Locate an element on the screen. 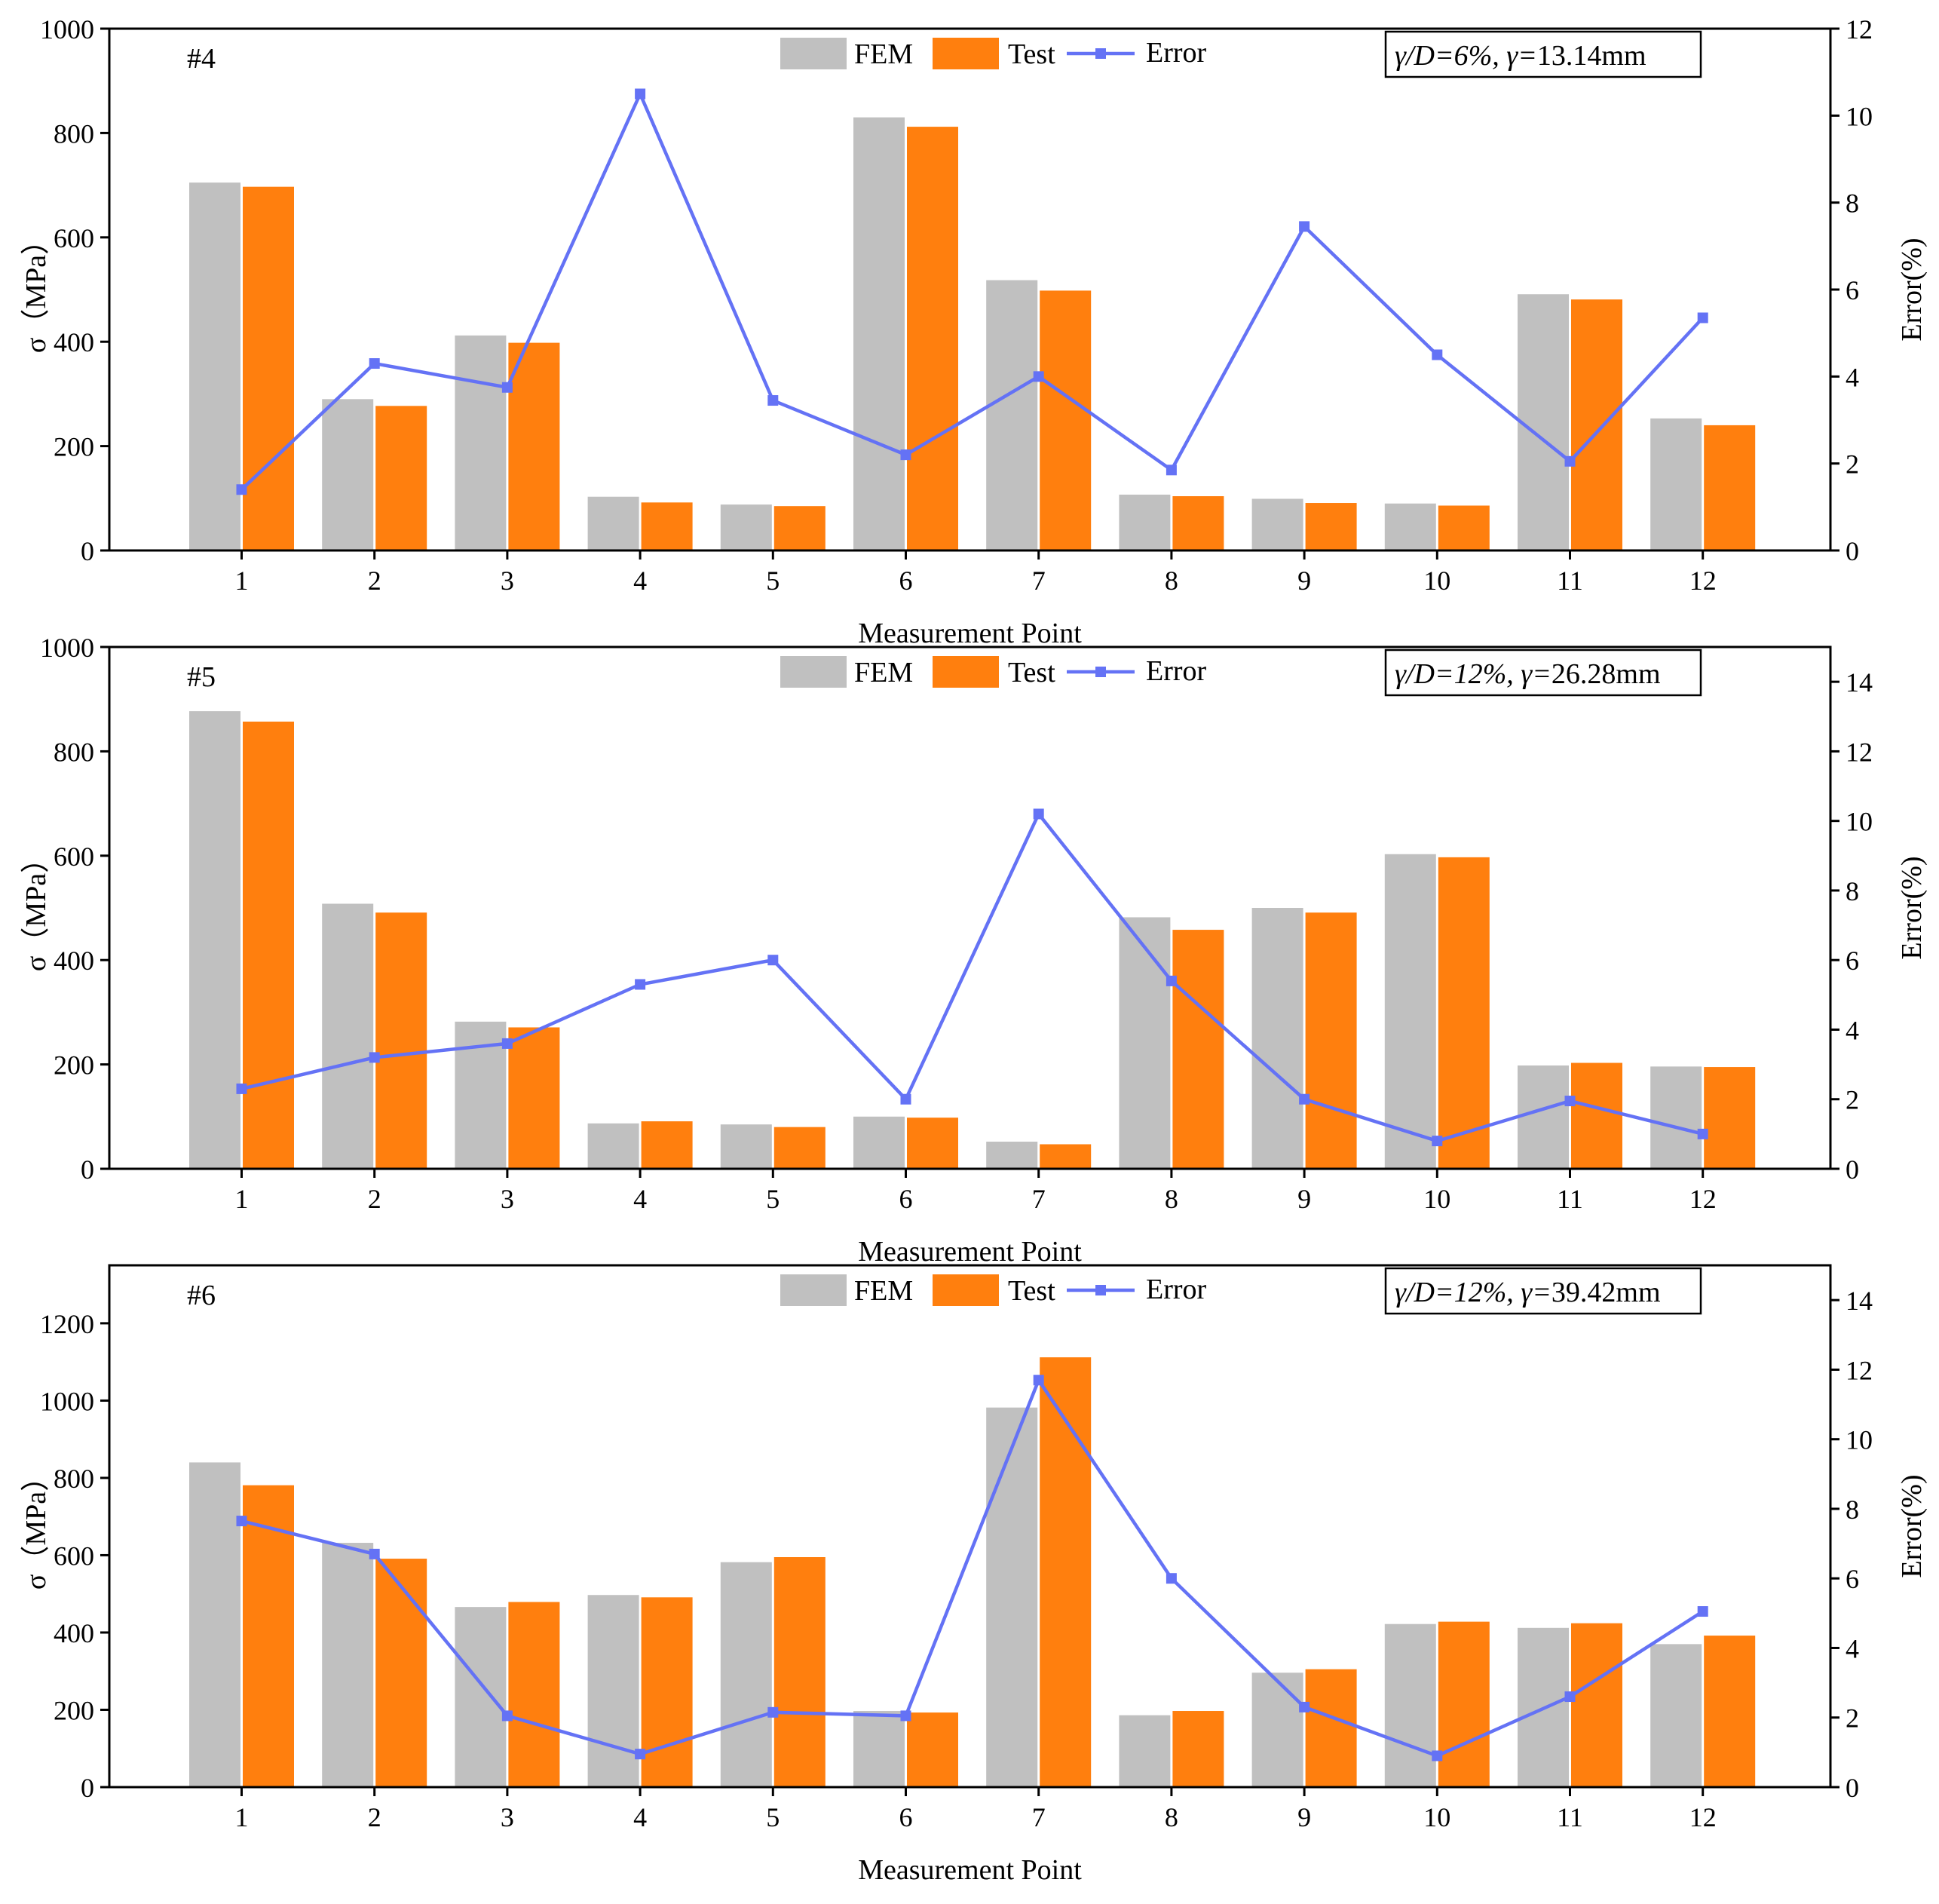  legend-fem-swatch is located at coordinates (814, 53).